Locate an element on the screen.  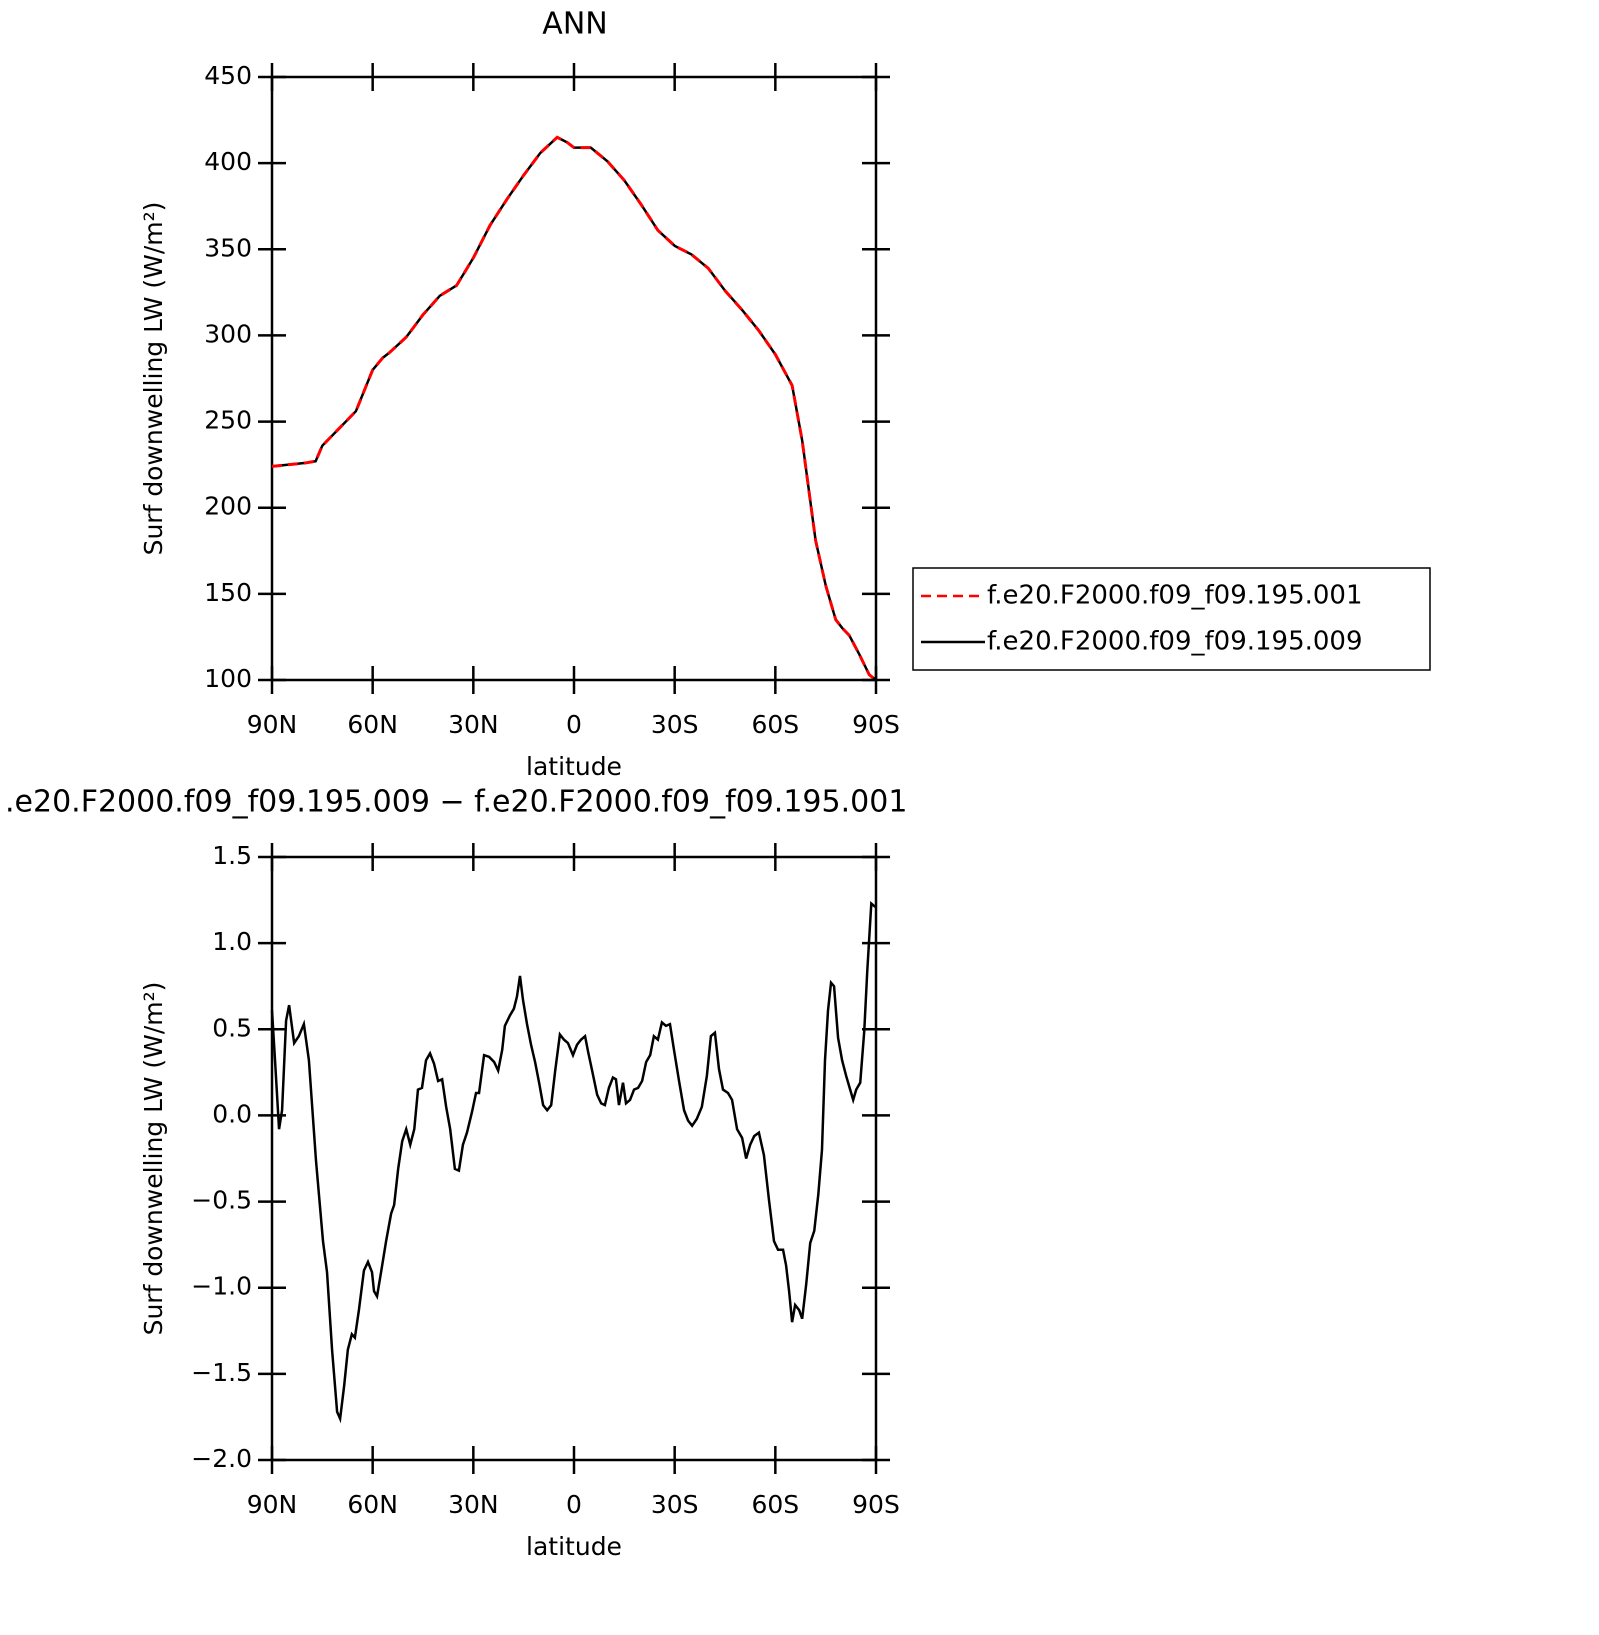
y-tick-label: 100 is located at coordinates (228, 678).